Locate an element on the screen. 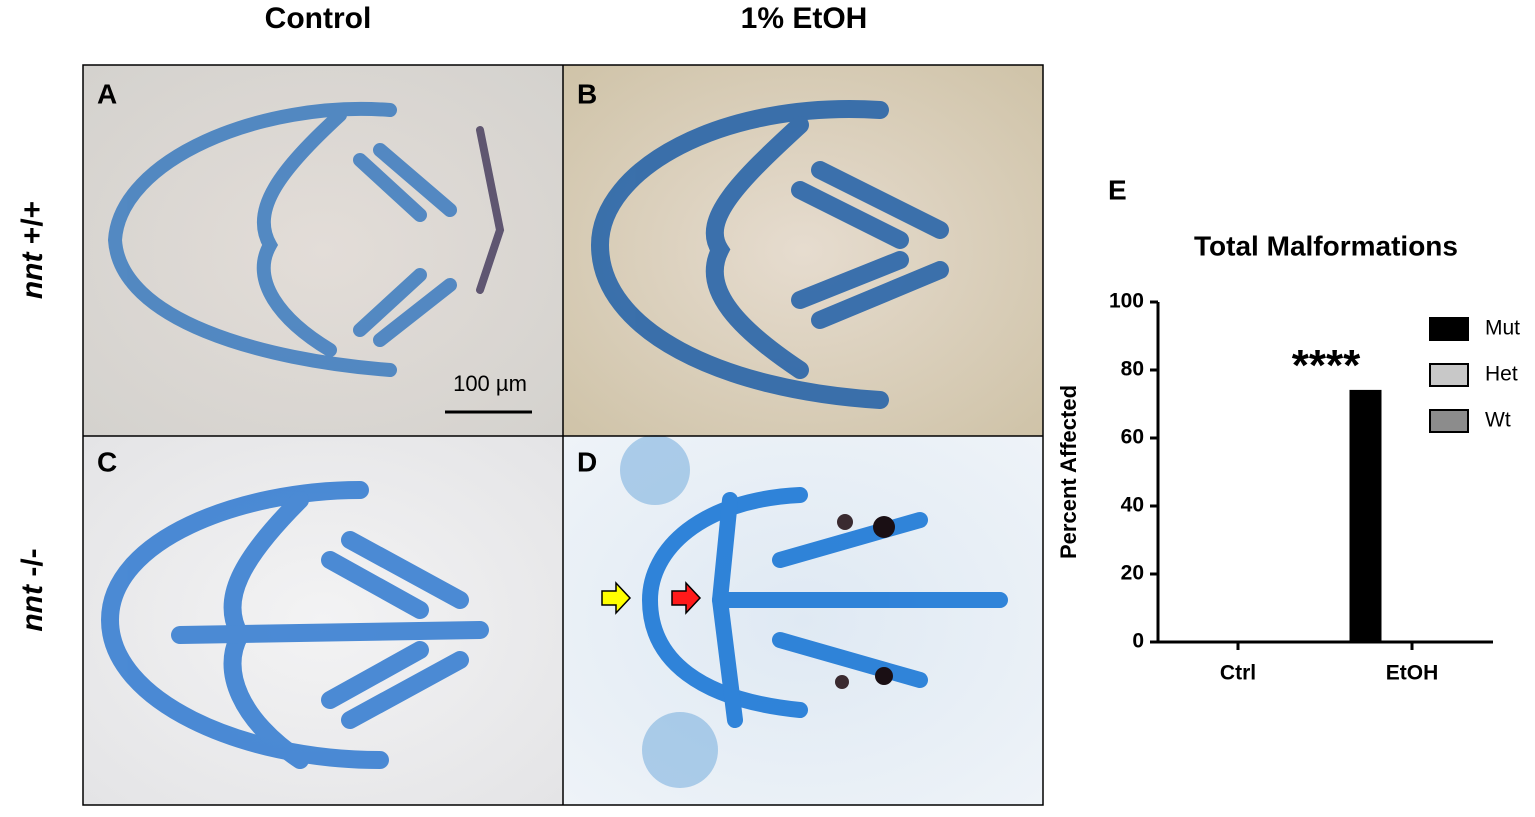 This screenshot has width=1535, height=817. panel-b is located at coordinates (803, 250).